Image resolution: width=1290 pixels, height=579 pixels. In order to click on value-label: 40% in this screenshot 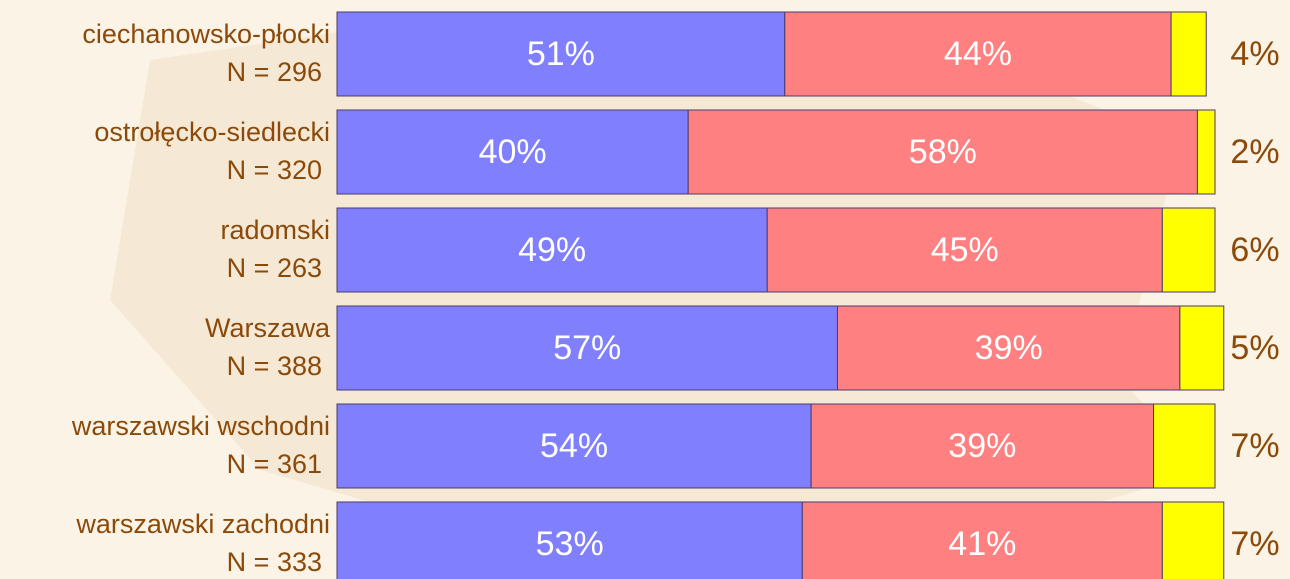, I will do `click(513, 152)`.